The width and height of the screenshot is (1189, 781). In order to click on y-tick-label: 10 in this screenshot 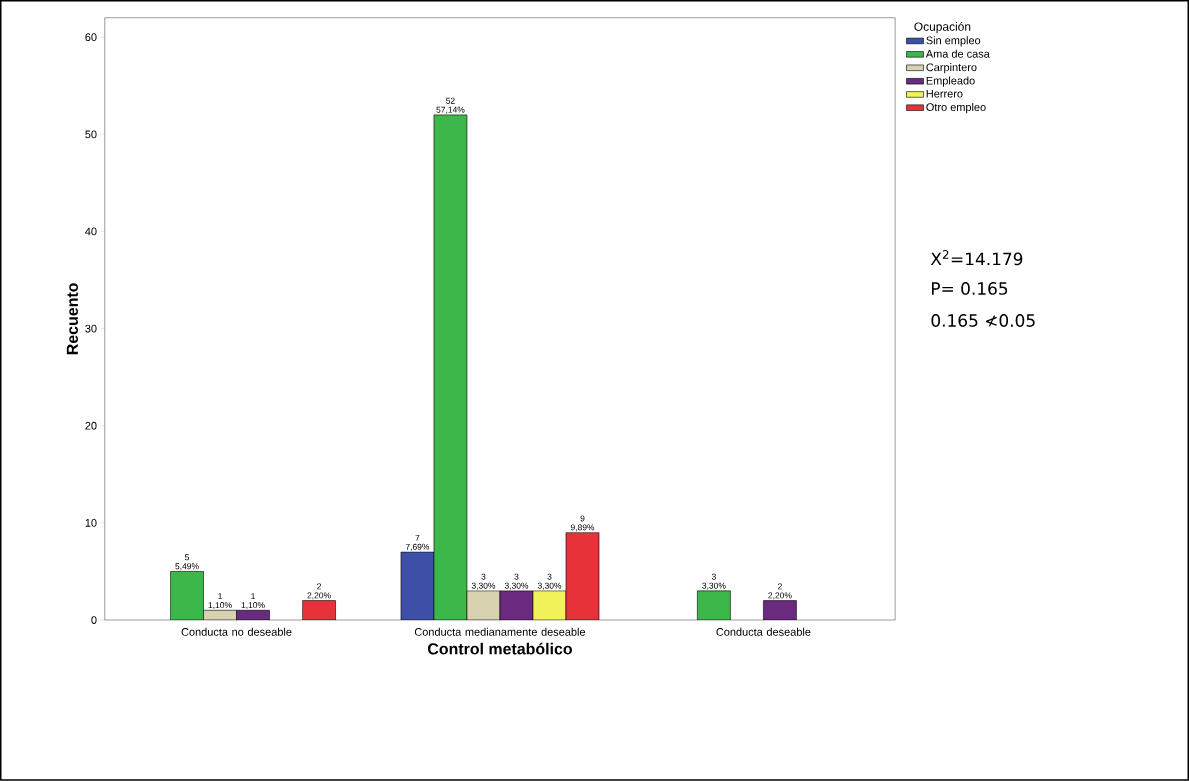, I will do `click(91, 523)`.